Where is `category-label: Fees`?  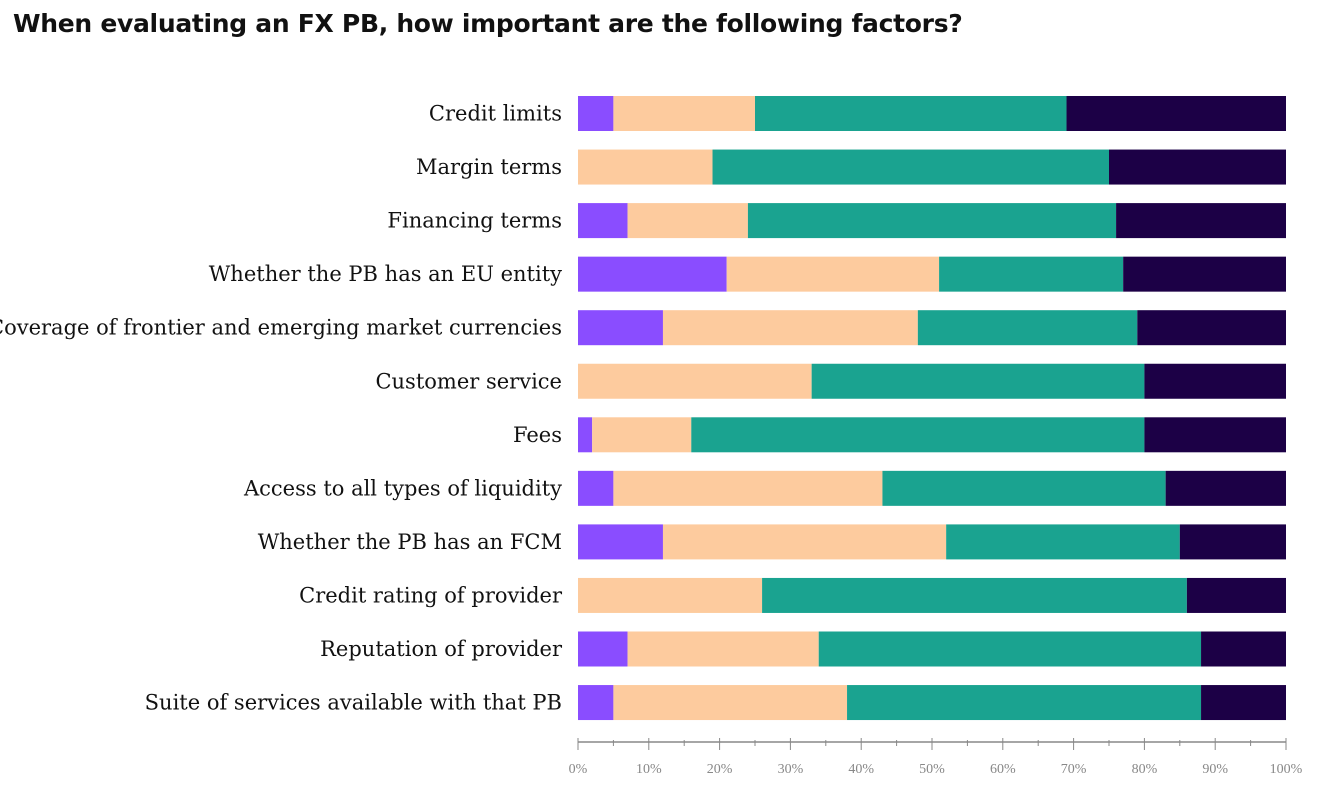 category-label: Fees is located at coordinates (537, 435).